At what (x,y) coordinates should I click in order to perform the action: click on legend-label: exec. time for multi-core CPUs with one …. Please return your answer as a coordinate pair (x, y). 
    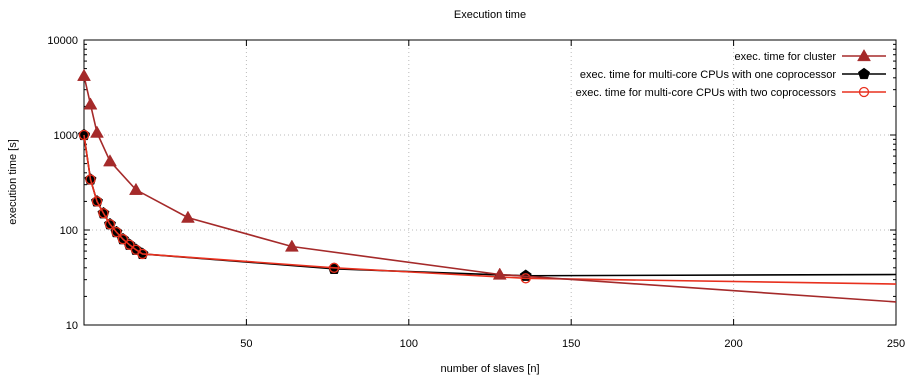
    Looking at the image, I should click on (708, 75).